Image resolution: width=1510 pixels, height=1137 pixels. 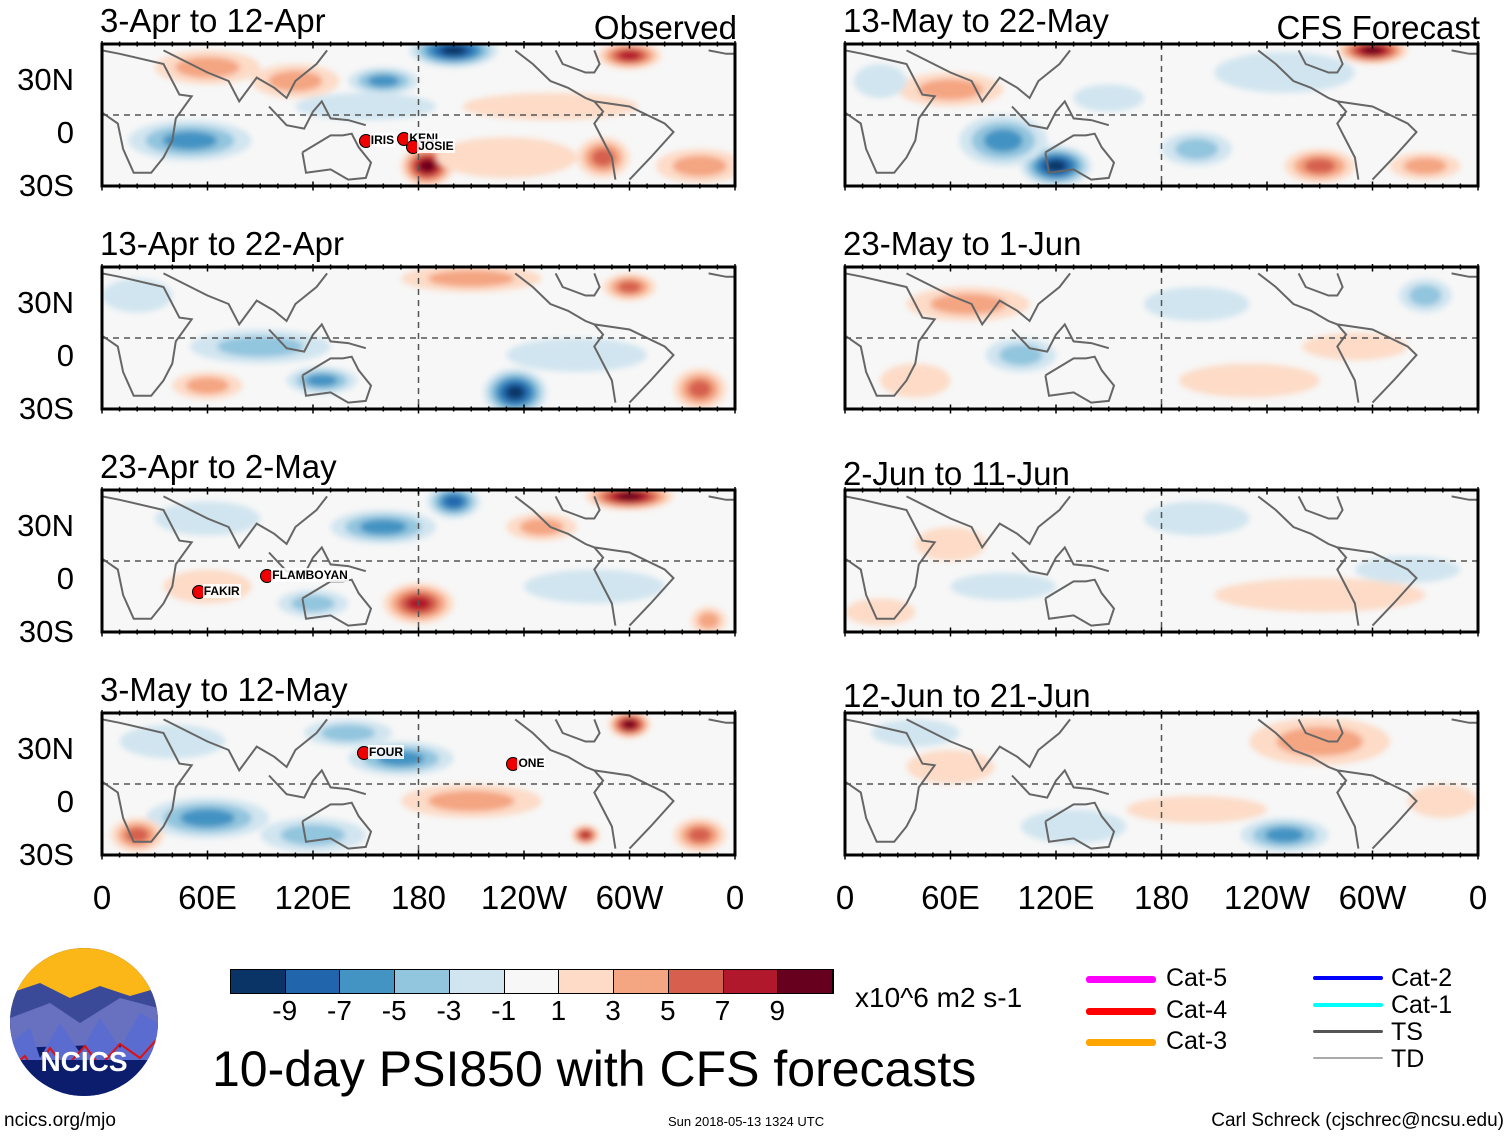 I want to click on lon-label: 120E, so click(x=313, y=897).